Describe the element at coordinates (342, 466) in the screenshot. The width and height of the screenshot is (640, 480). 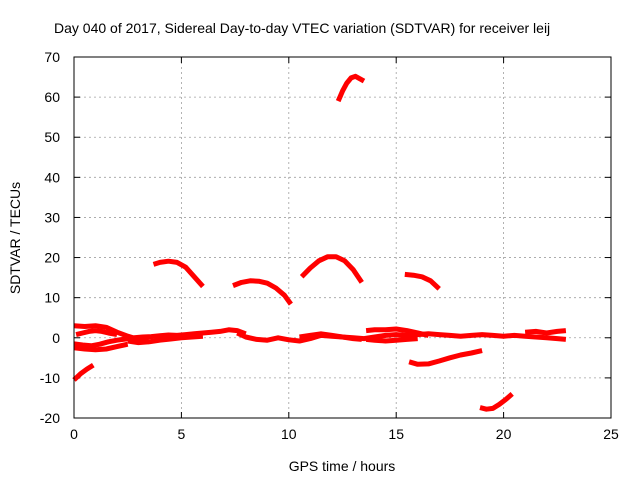
I see `x-axis-label: GPS time / hours` at that location.